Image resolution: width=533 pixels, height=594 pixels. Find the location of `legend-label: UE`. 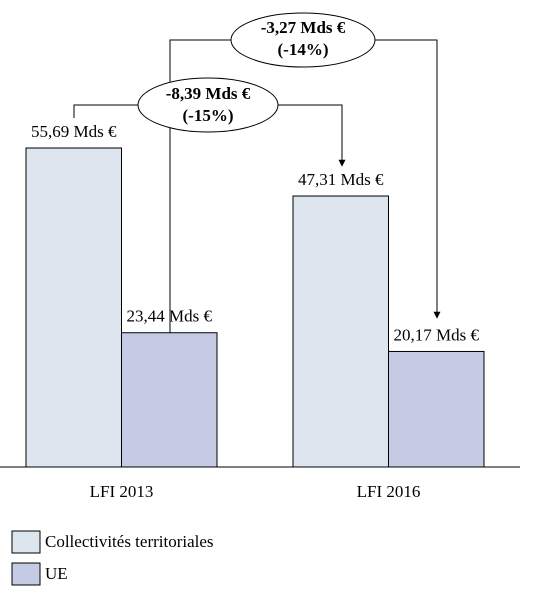

legend-label: UE is located at coordinates (56, 573).